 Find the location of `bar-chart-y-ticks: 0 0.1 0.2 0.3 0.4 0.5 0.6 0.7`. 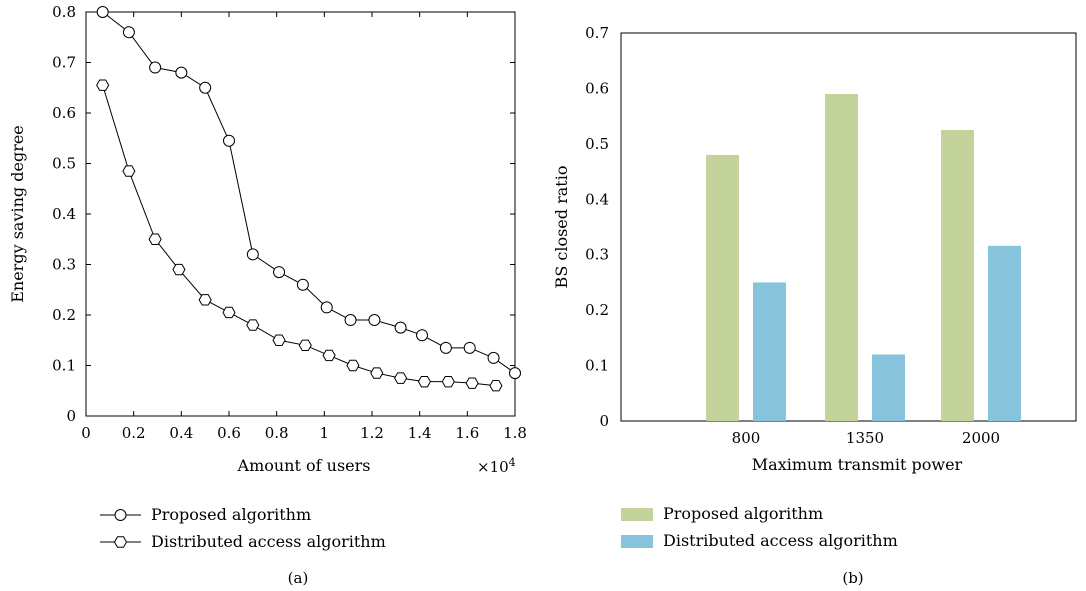

bar-chart-y-ticks: 0 0.1 0.2 0.3 0.4 0.5 0.6 0.7 is located at coordinates (597, 227).